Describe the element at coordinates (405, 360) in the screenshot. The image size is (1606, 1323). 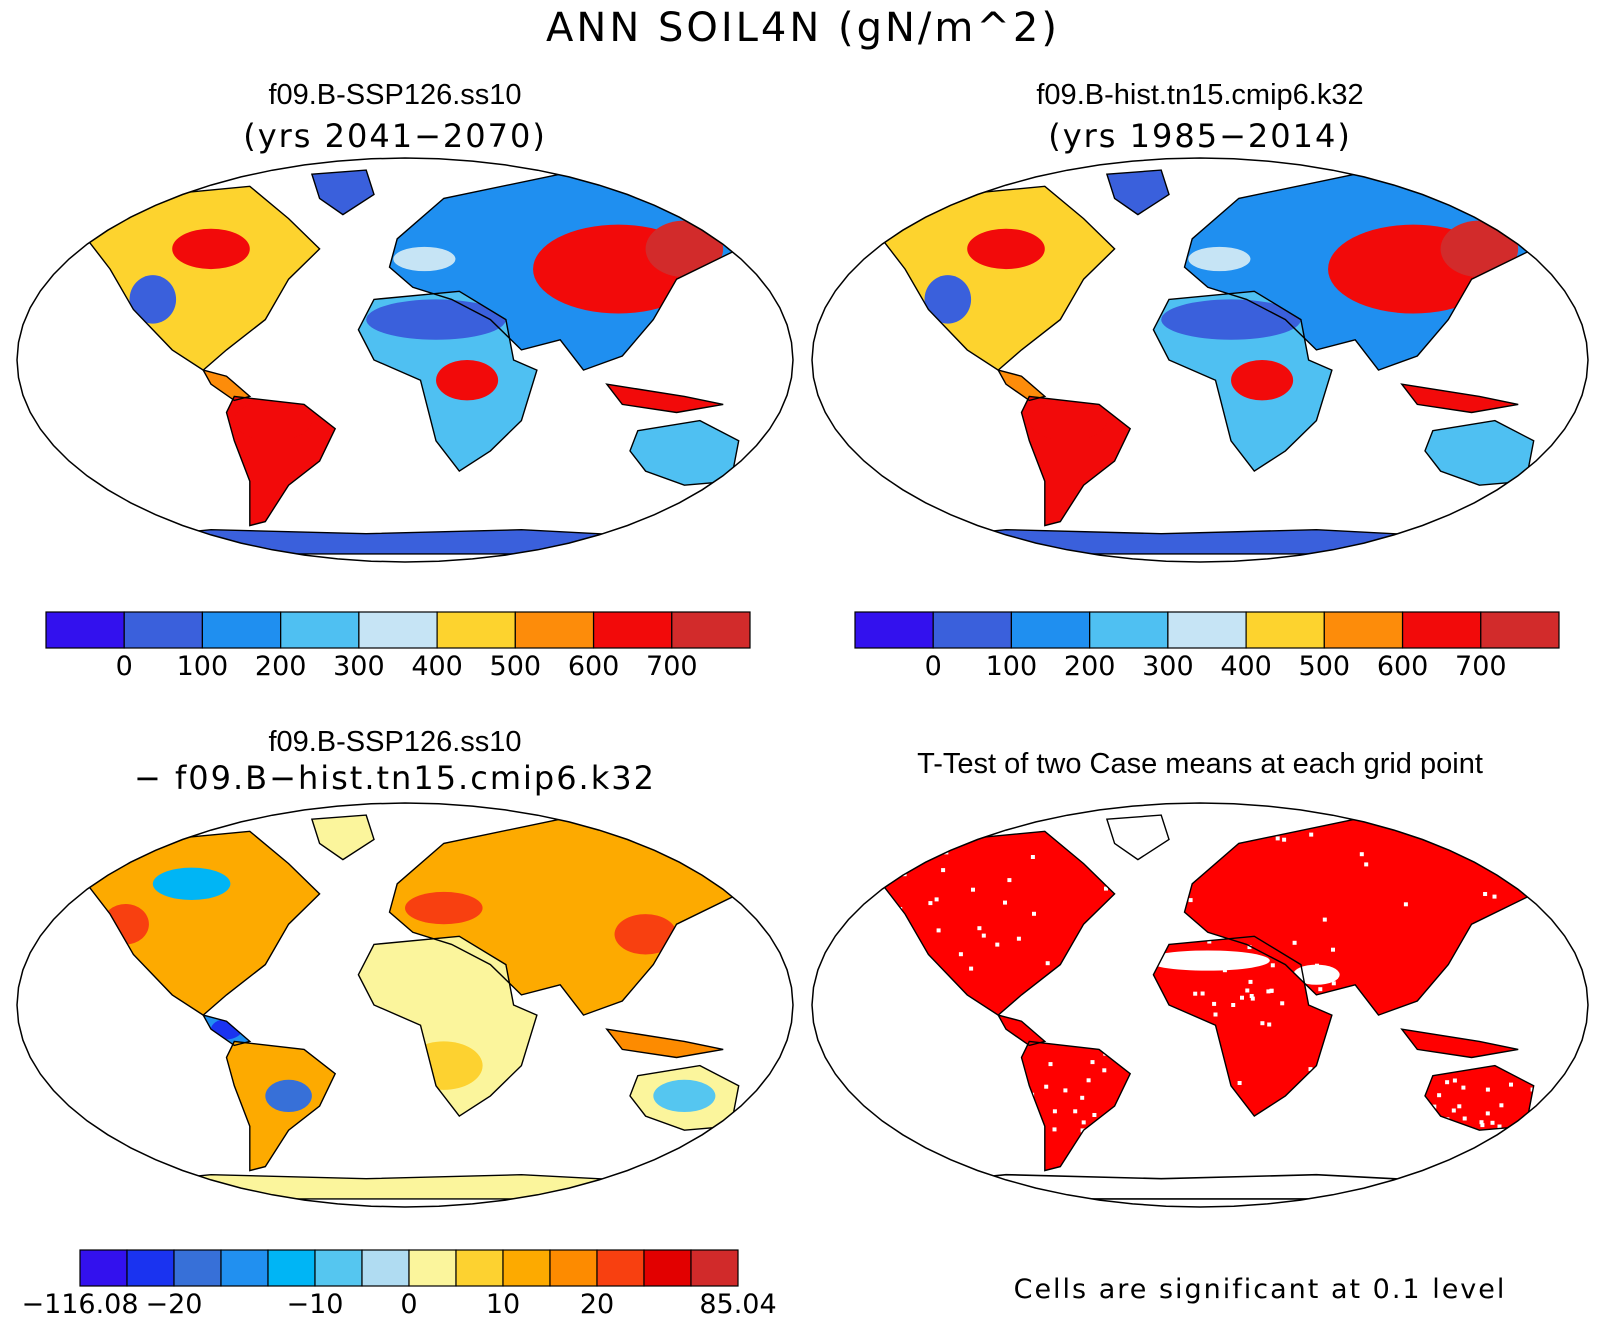
I see `map-panel-future` at that location.